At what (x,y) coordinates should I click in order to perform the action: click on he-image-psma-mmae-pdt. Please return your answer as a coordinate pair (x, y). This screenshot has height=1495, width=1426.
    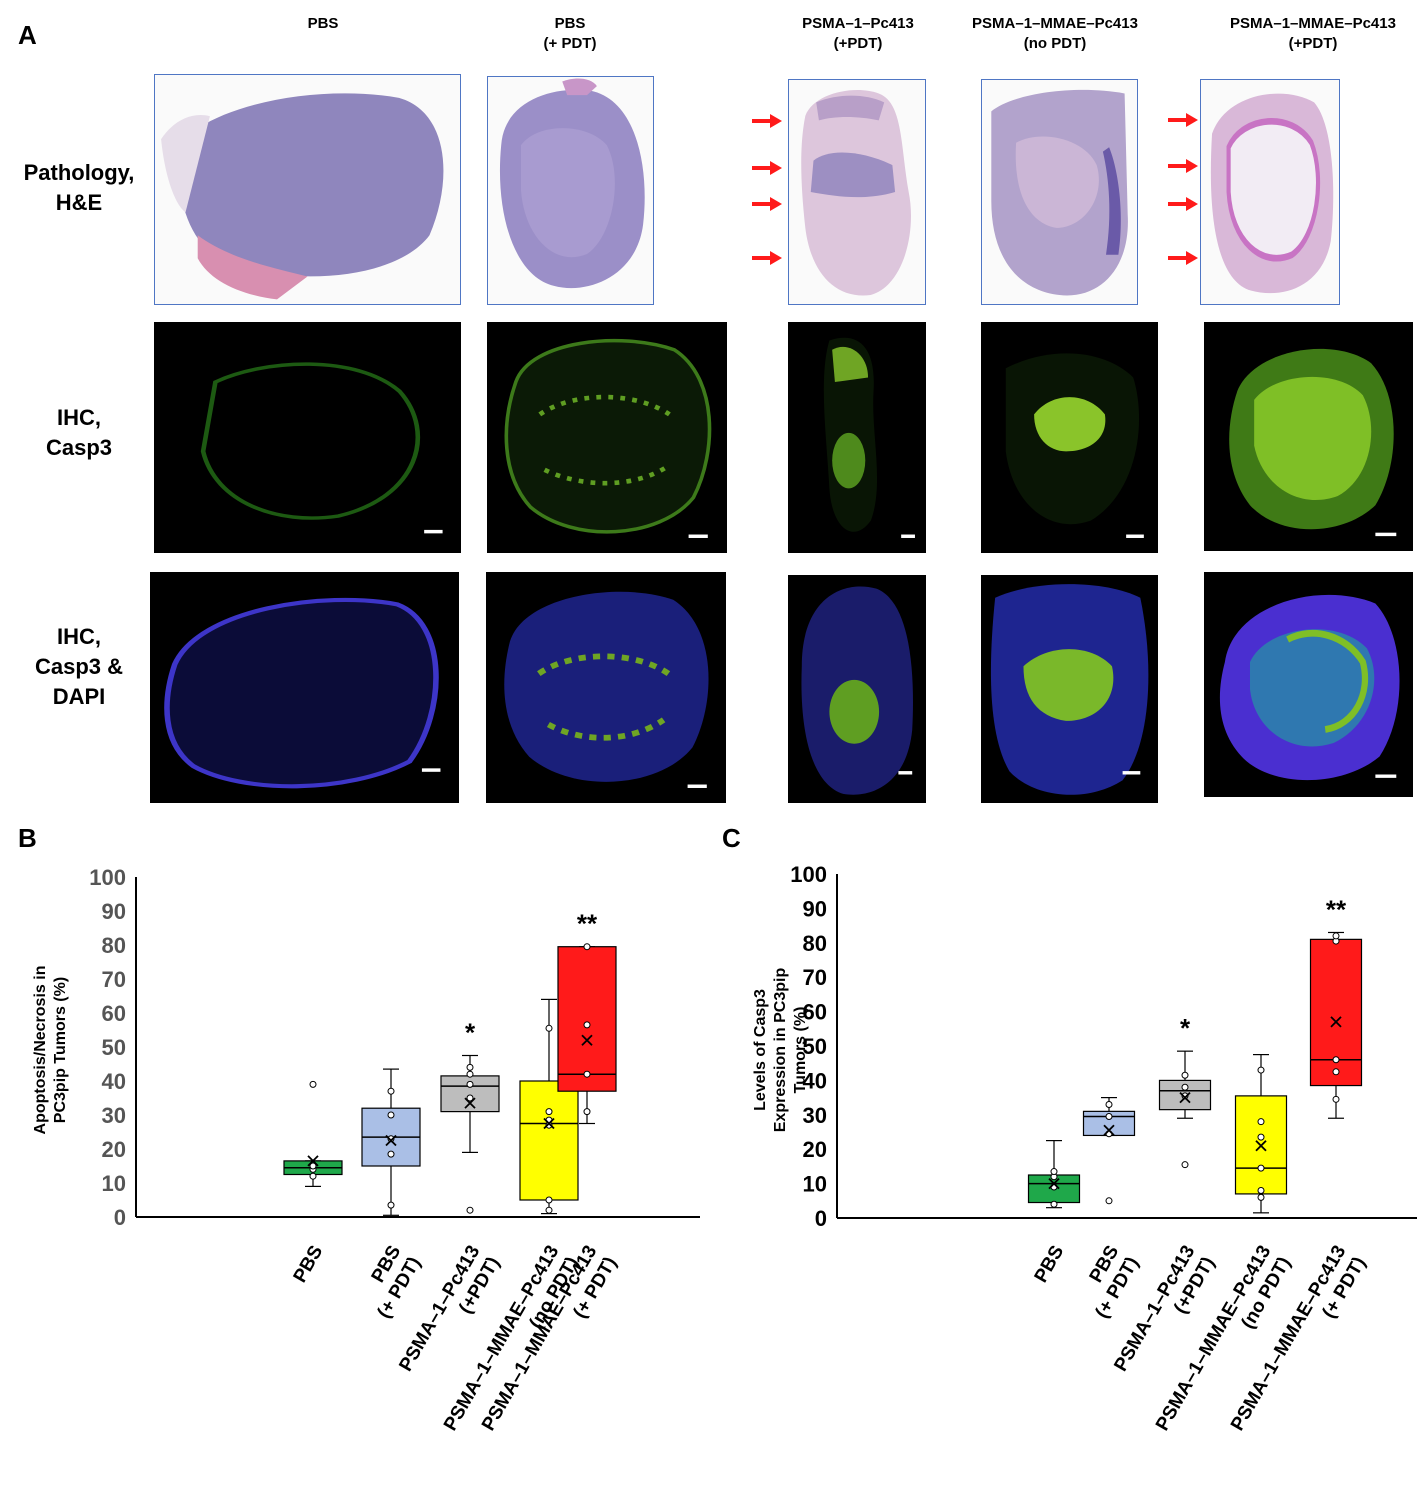
    Looking at the image, I should click on (1270, 192).